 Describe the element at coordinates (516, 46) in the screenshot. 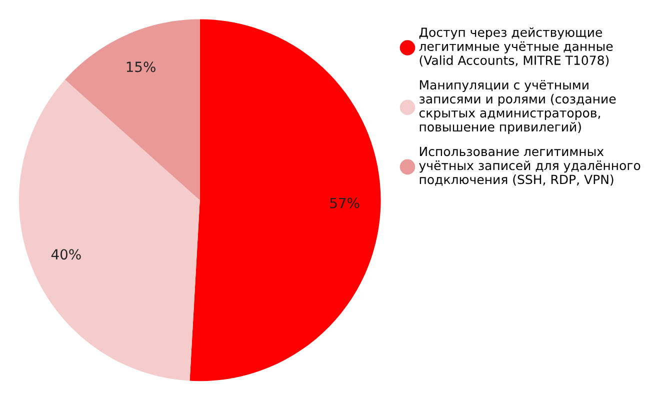

I see `legend-label: Доступ через действующие легитимные учётные данные (Valid Accounts, MITRE T1078)` at that location.